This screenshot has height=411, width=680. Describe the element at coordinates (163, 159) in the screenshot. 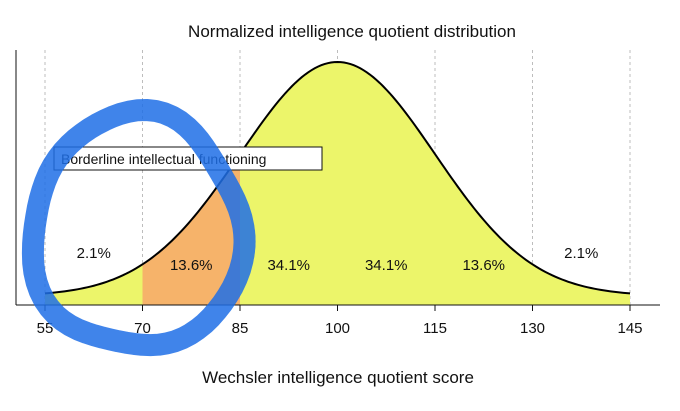

I see `annotation-text: Borderline intellectual functioning` at that location.